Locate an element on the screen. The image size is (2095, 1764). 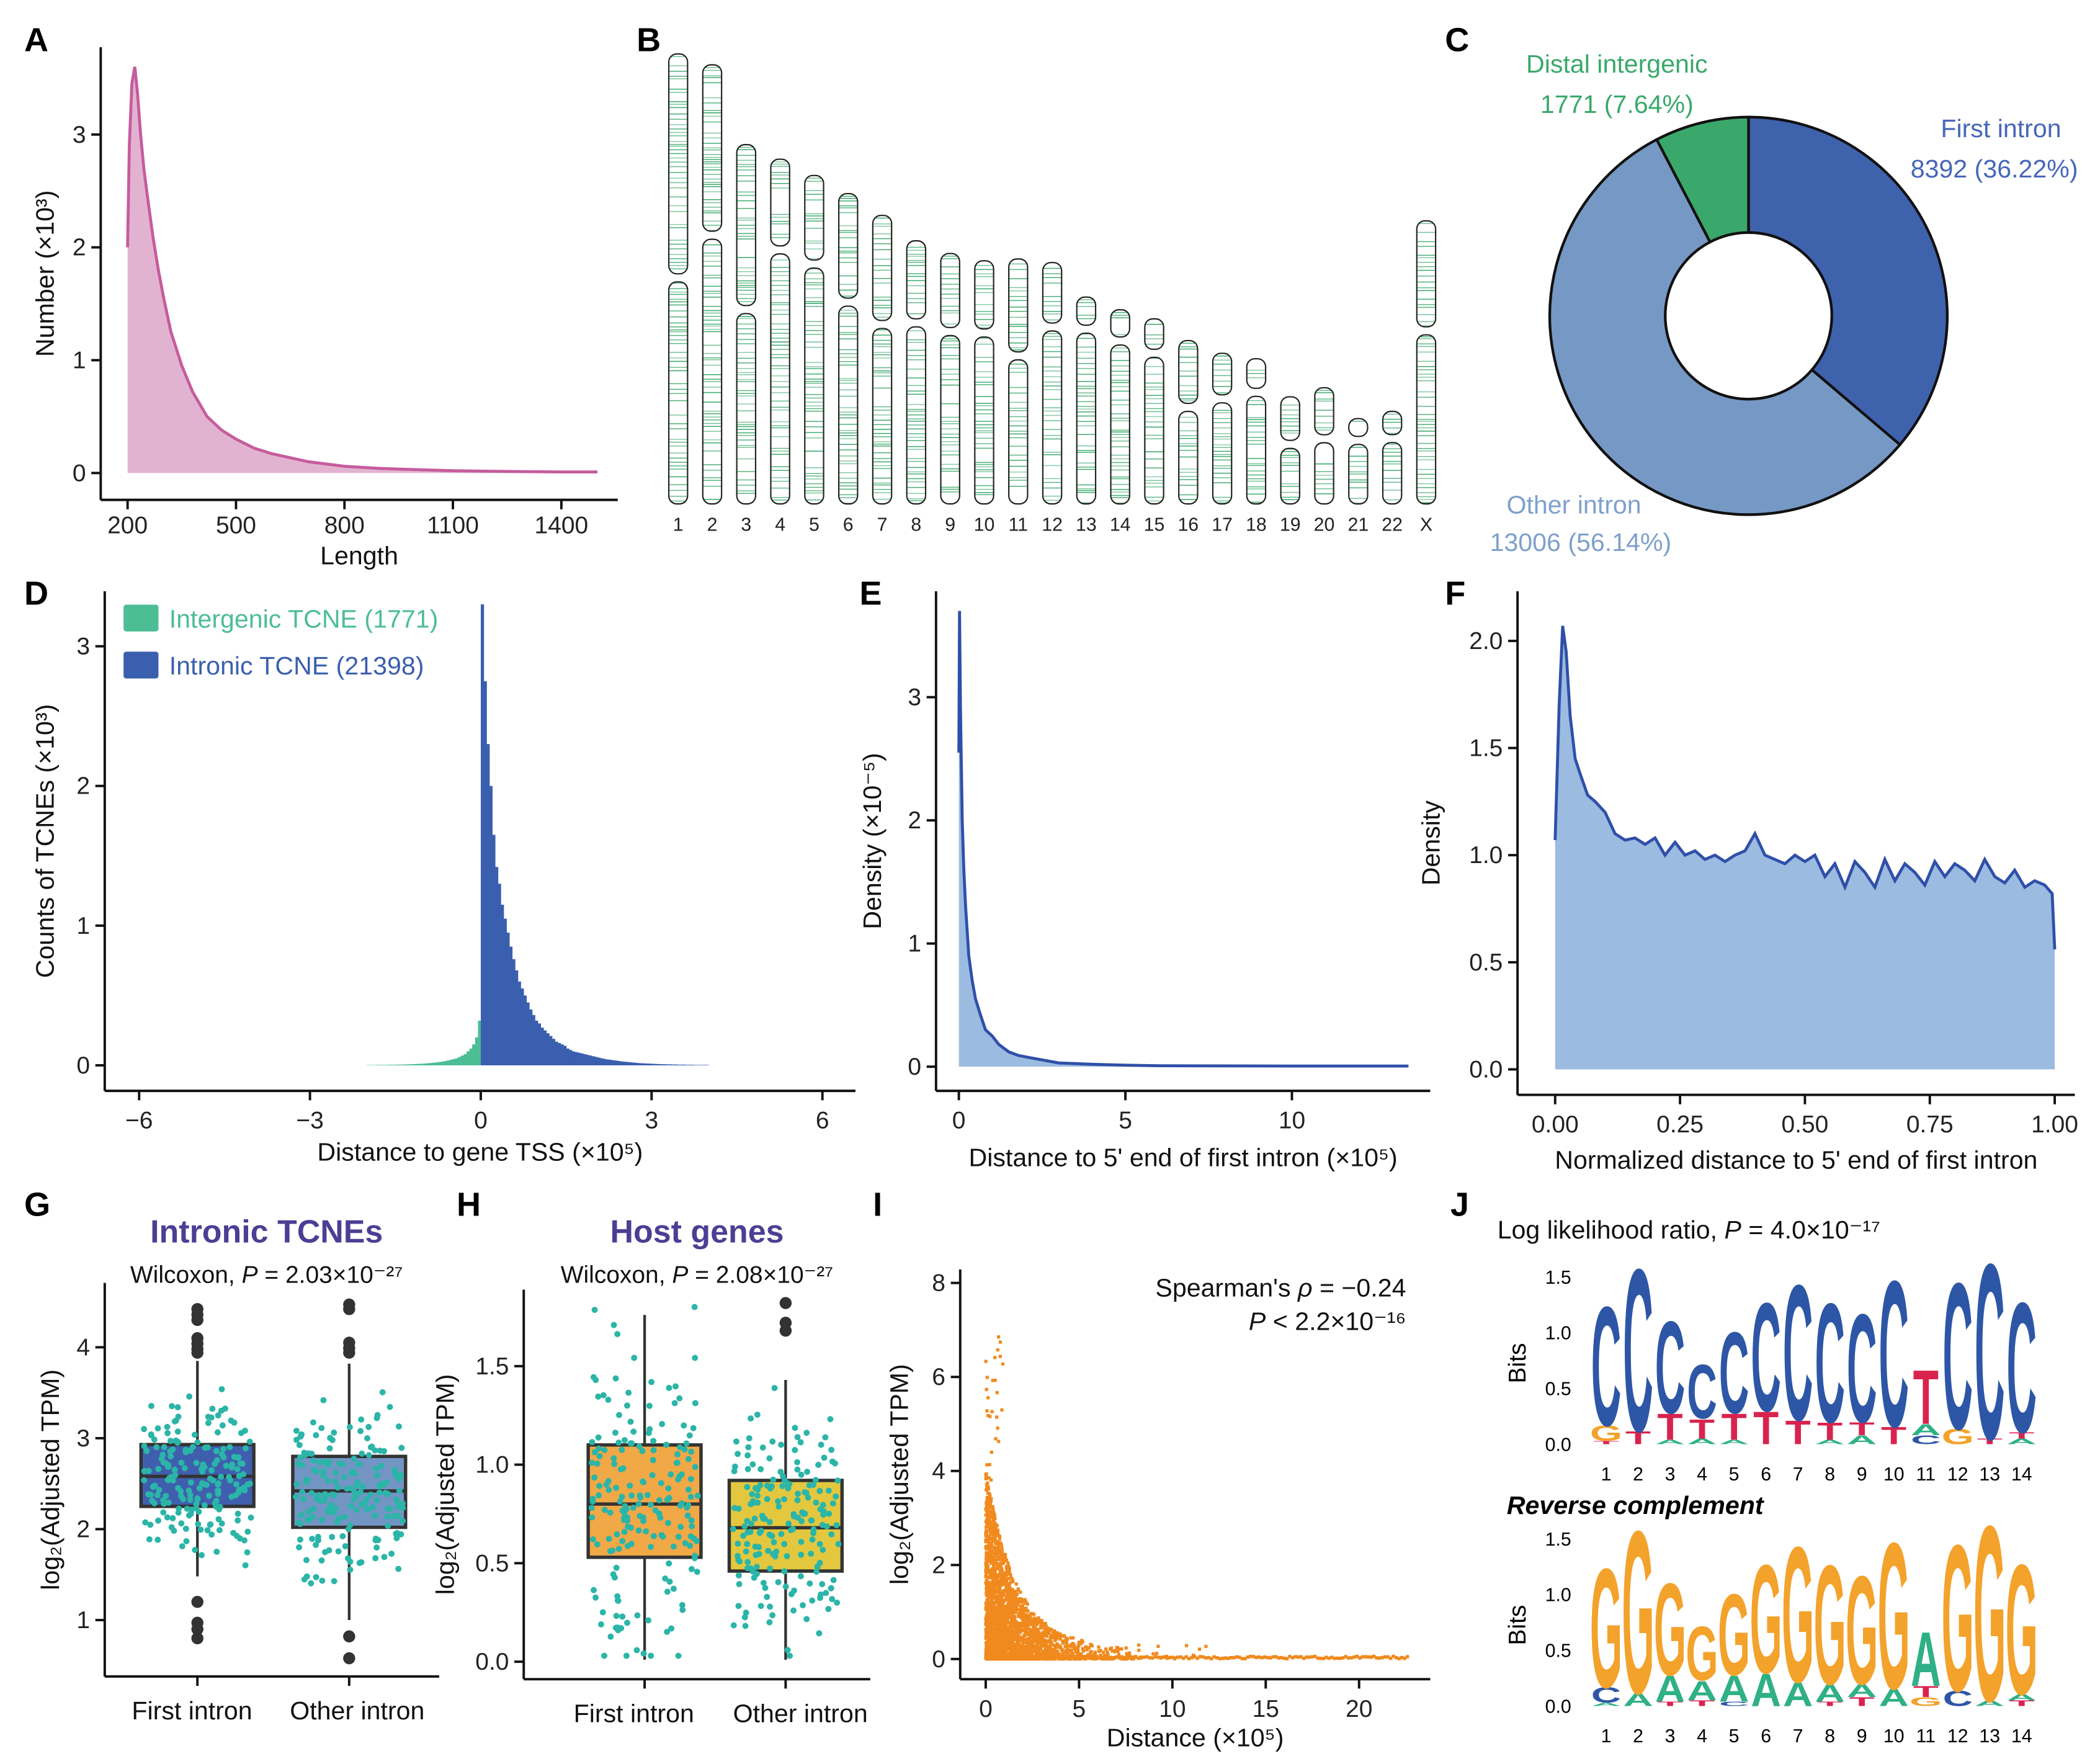
p-arm is located at coordinates (1018, 305).